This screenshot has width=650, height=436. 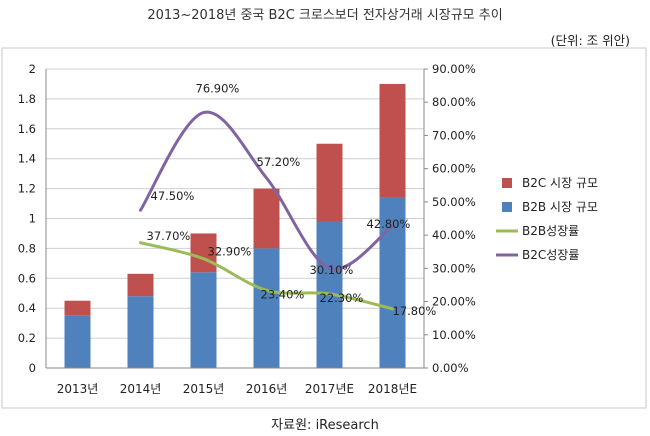 I want to click on y-left-tick-label: 1.4, so click(x=27, y=159).